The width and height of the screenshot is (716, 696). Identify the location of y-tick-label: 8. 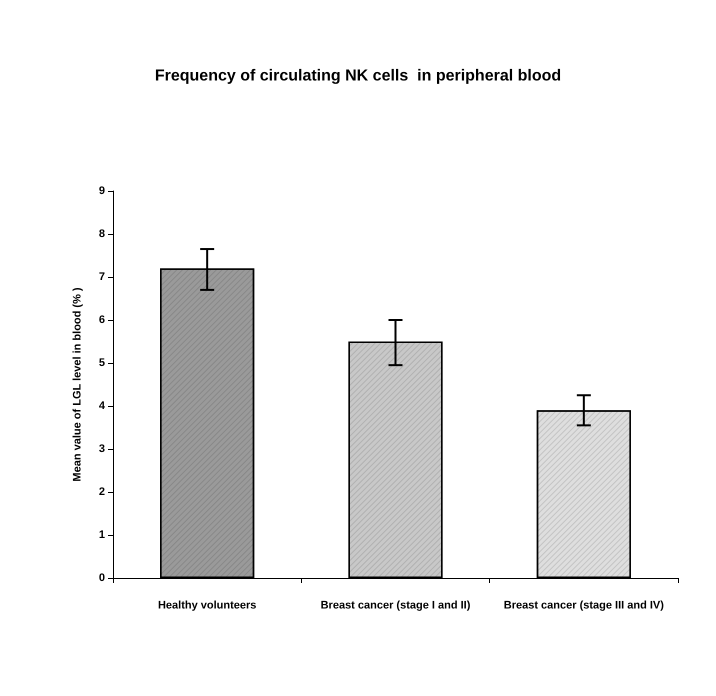
(101, 234).